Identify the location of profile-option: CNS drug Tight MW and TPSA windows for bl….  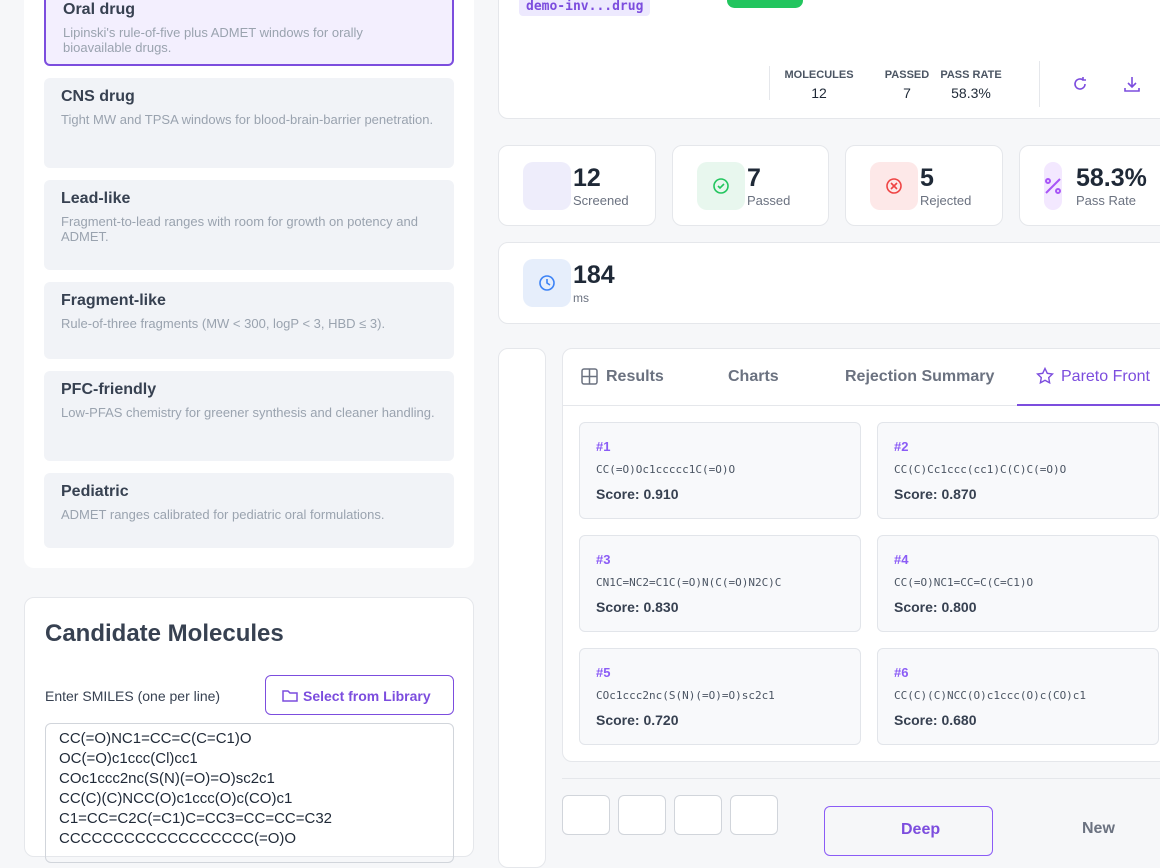
(249, 123).